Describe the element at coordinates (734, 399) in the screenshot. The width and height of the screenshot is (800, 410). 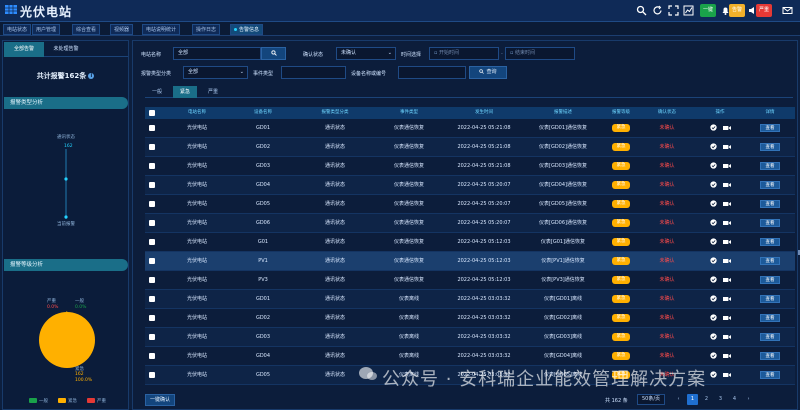
I see `page-4: 4` at that location.